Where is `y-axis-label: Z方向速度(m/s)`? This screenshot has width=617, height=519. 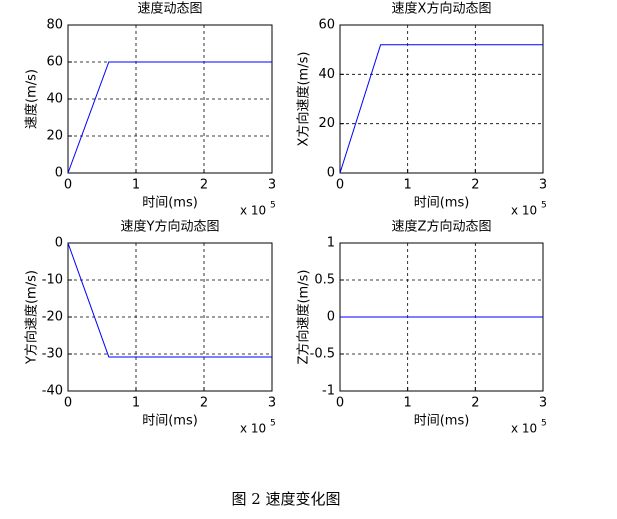 y-axis-label: Z方向速度(m/s) is located at coordinates (304, 317).